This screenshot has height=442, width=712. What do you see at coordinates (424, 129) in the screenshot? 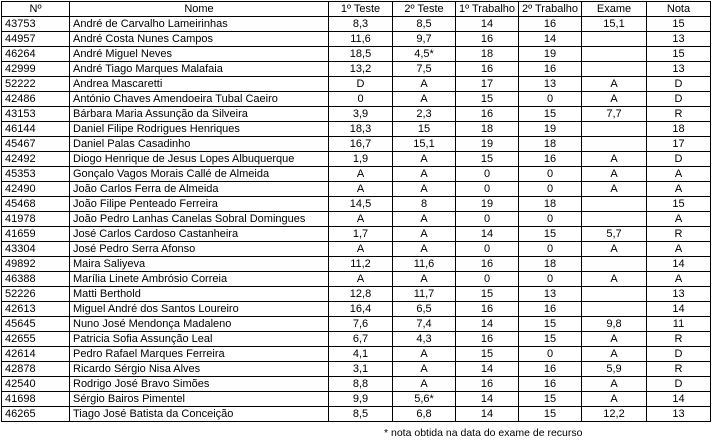
I see `cell-test-2: 15` at bounding box center [424, 129].